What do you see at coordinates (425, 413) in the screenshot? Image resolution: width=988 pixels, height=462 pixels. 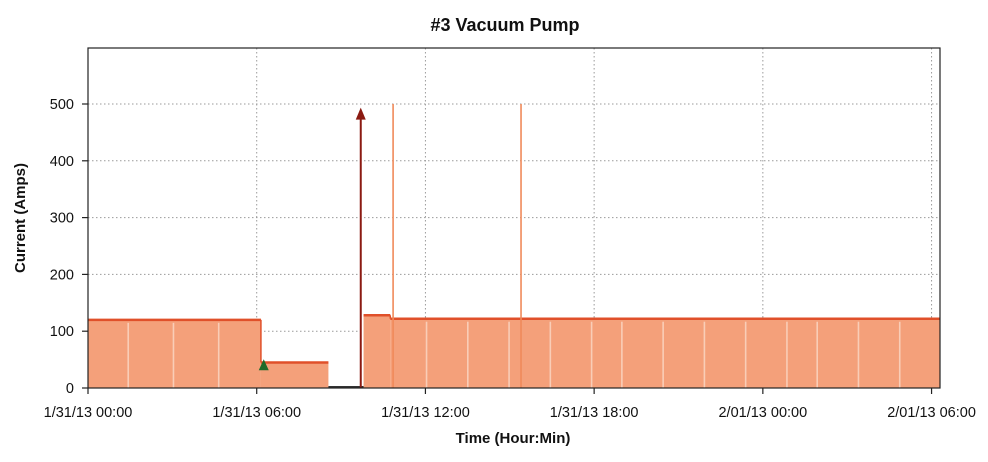 I see `x-tick-label: 1/31/13 12:00` at bounding box center [425, 413].